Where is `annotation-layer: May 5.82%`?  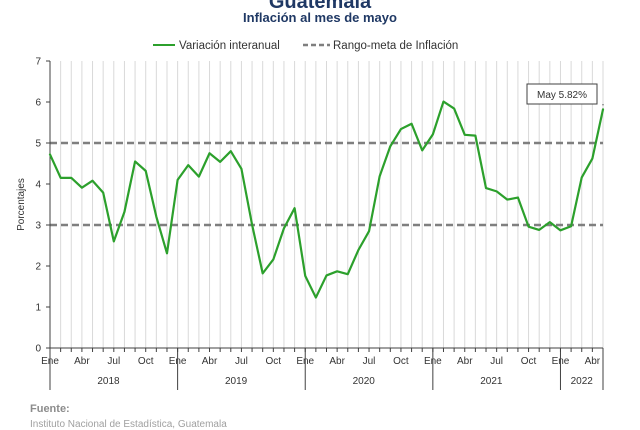 annotation-layer: May 5.82% is located at coordinates (565, 94).